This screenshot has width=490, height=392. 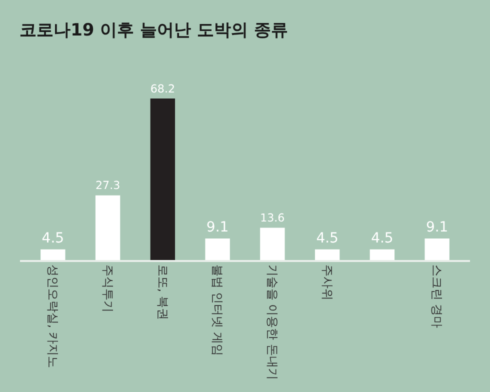 What do you see at coordinates (217, 310) in the screenshot?
I see `x-tick-label: 불법 인터넷 게임` at bounding box center [217, 310].